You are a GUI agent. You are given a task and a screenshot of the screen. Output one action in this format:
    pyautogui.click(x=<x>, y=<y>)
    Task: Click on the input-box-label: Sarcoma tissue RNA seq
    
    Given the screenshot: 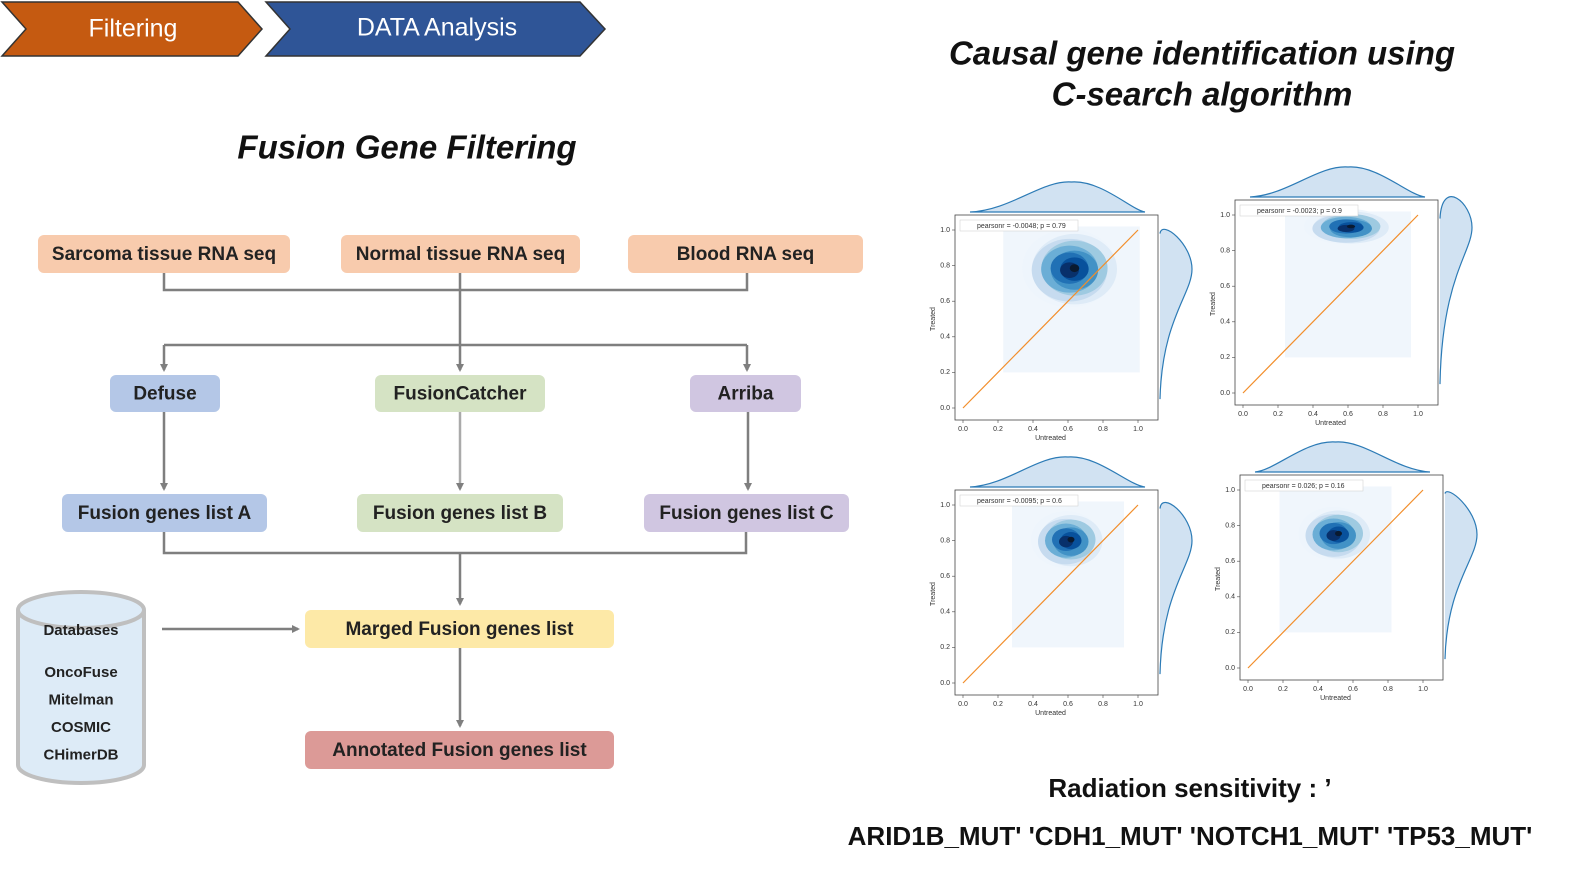 What is the action you would take?
    pyautogui.click(x=164, y=254)
    